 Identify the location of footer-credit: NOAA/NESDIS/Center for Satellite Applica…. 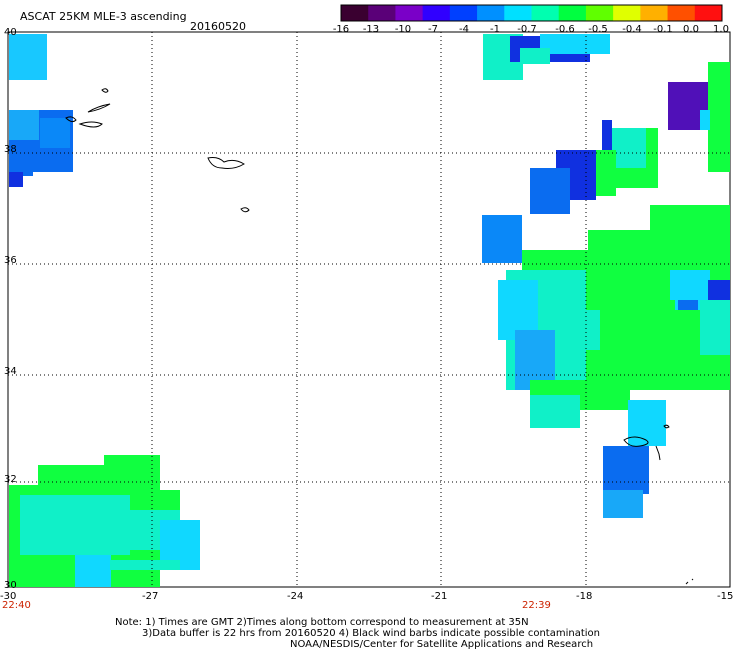
(442, 644).